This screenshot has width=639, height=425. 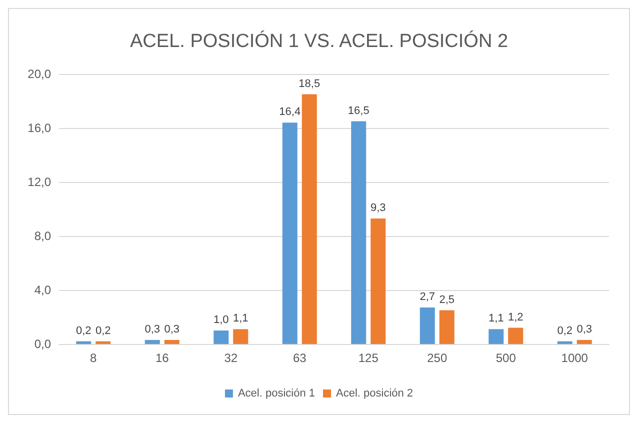 I want to click on x-tick-label: 1000, so click(x=574, y=358).